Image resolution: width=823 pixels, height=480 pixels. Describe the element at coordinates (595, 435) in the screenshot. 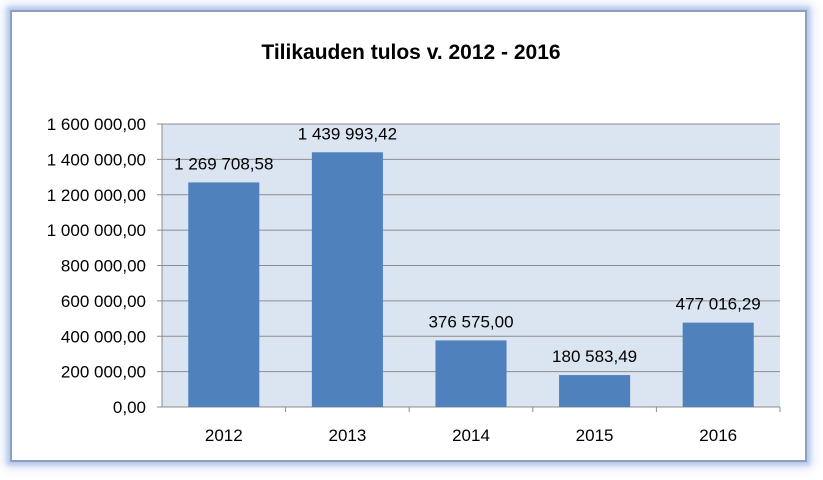

I see `x-tick-label: 2015` at that location.